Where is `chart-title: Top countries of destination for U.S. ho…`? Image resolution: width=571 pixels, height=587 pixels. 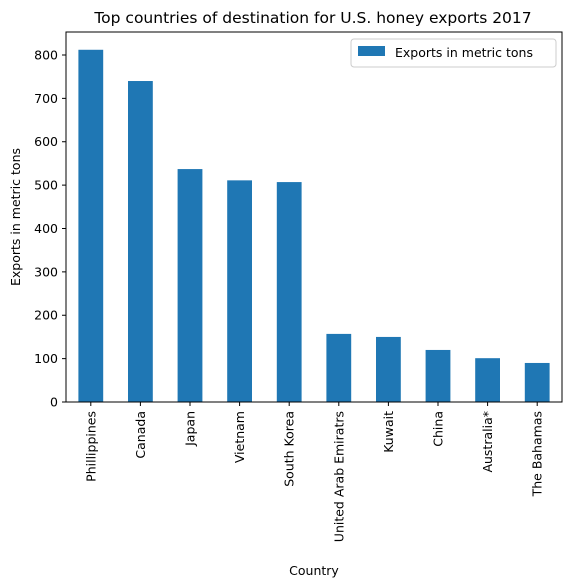 chart-title: Top countries of destination for U.S. ho… is located at coordinates (312, 18).